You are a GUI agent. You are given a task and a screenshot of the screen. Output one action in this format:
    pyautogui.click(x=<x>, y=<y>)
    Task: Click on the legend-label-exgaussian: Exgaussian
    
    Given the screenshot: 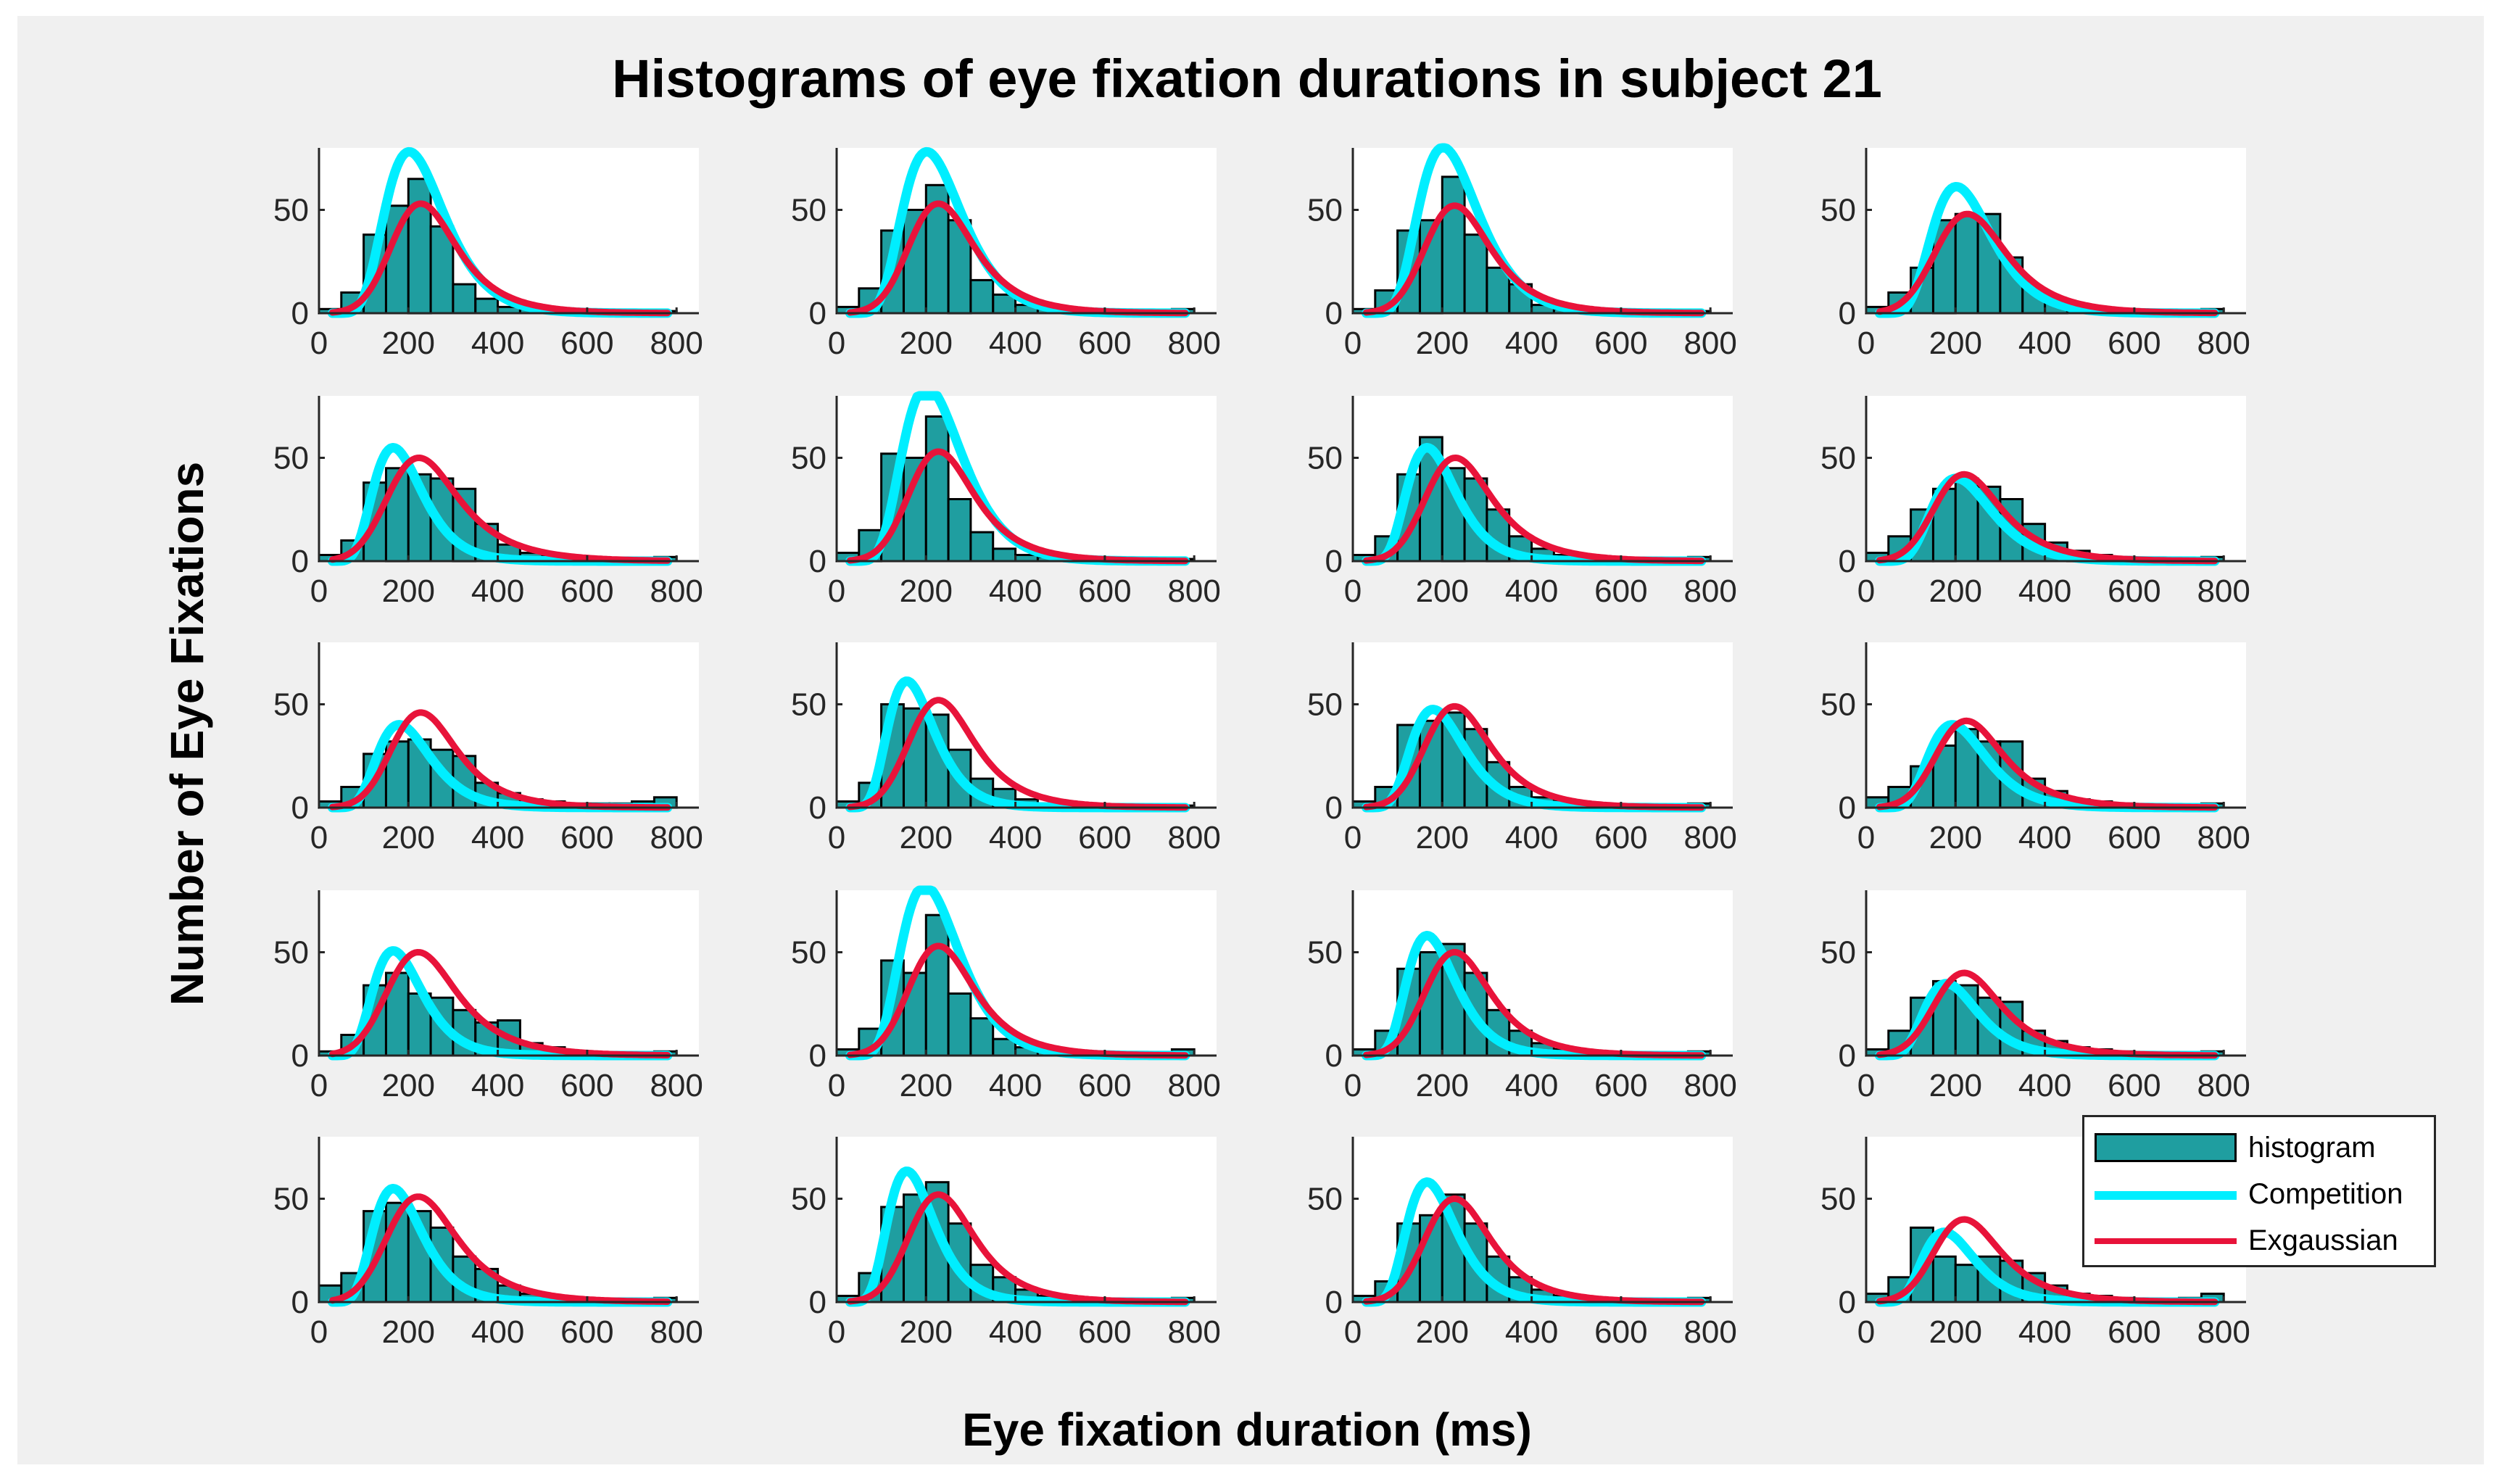 What is the action you would take?
    pyautogui.click(x=2323, y=1240)
    